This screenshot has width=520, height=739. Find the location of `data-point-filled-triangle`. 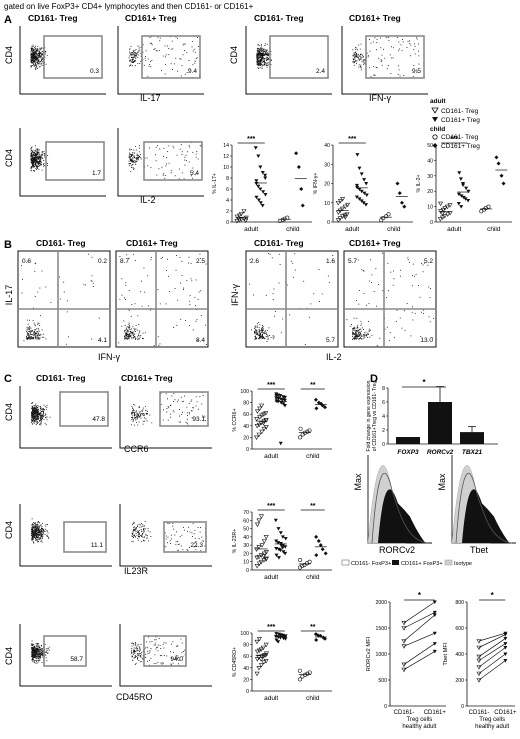

data-point-filled-triangle is located at coordinates (281, 403).